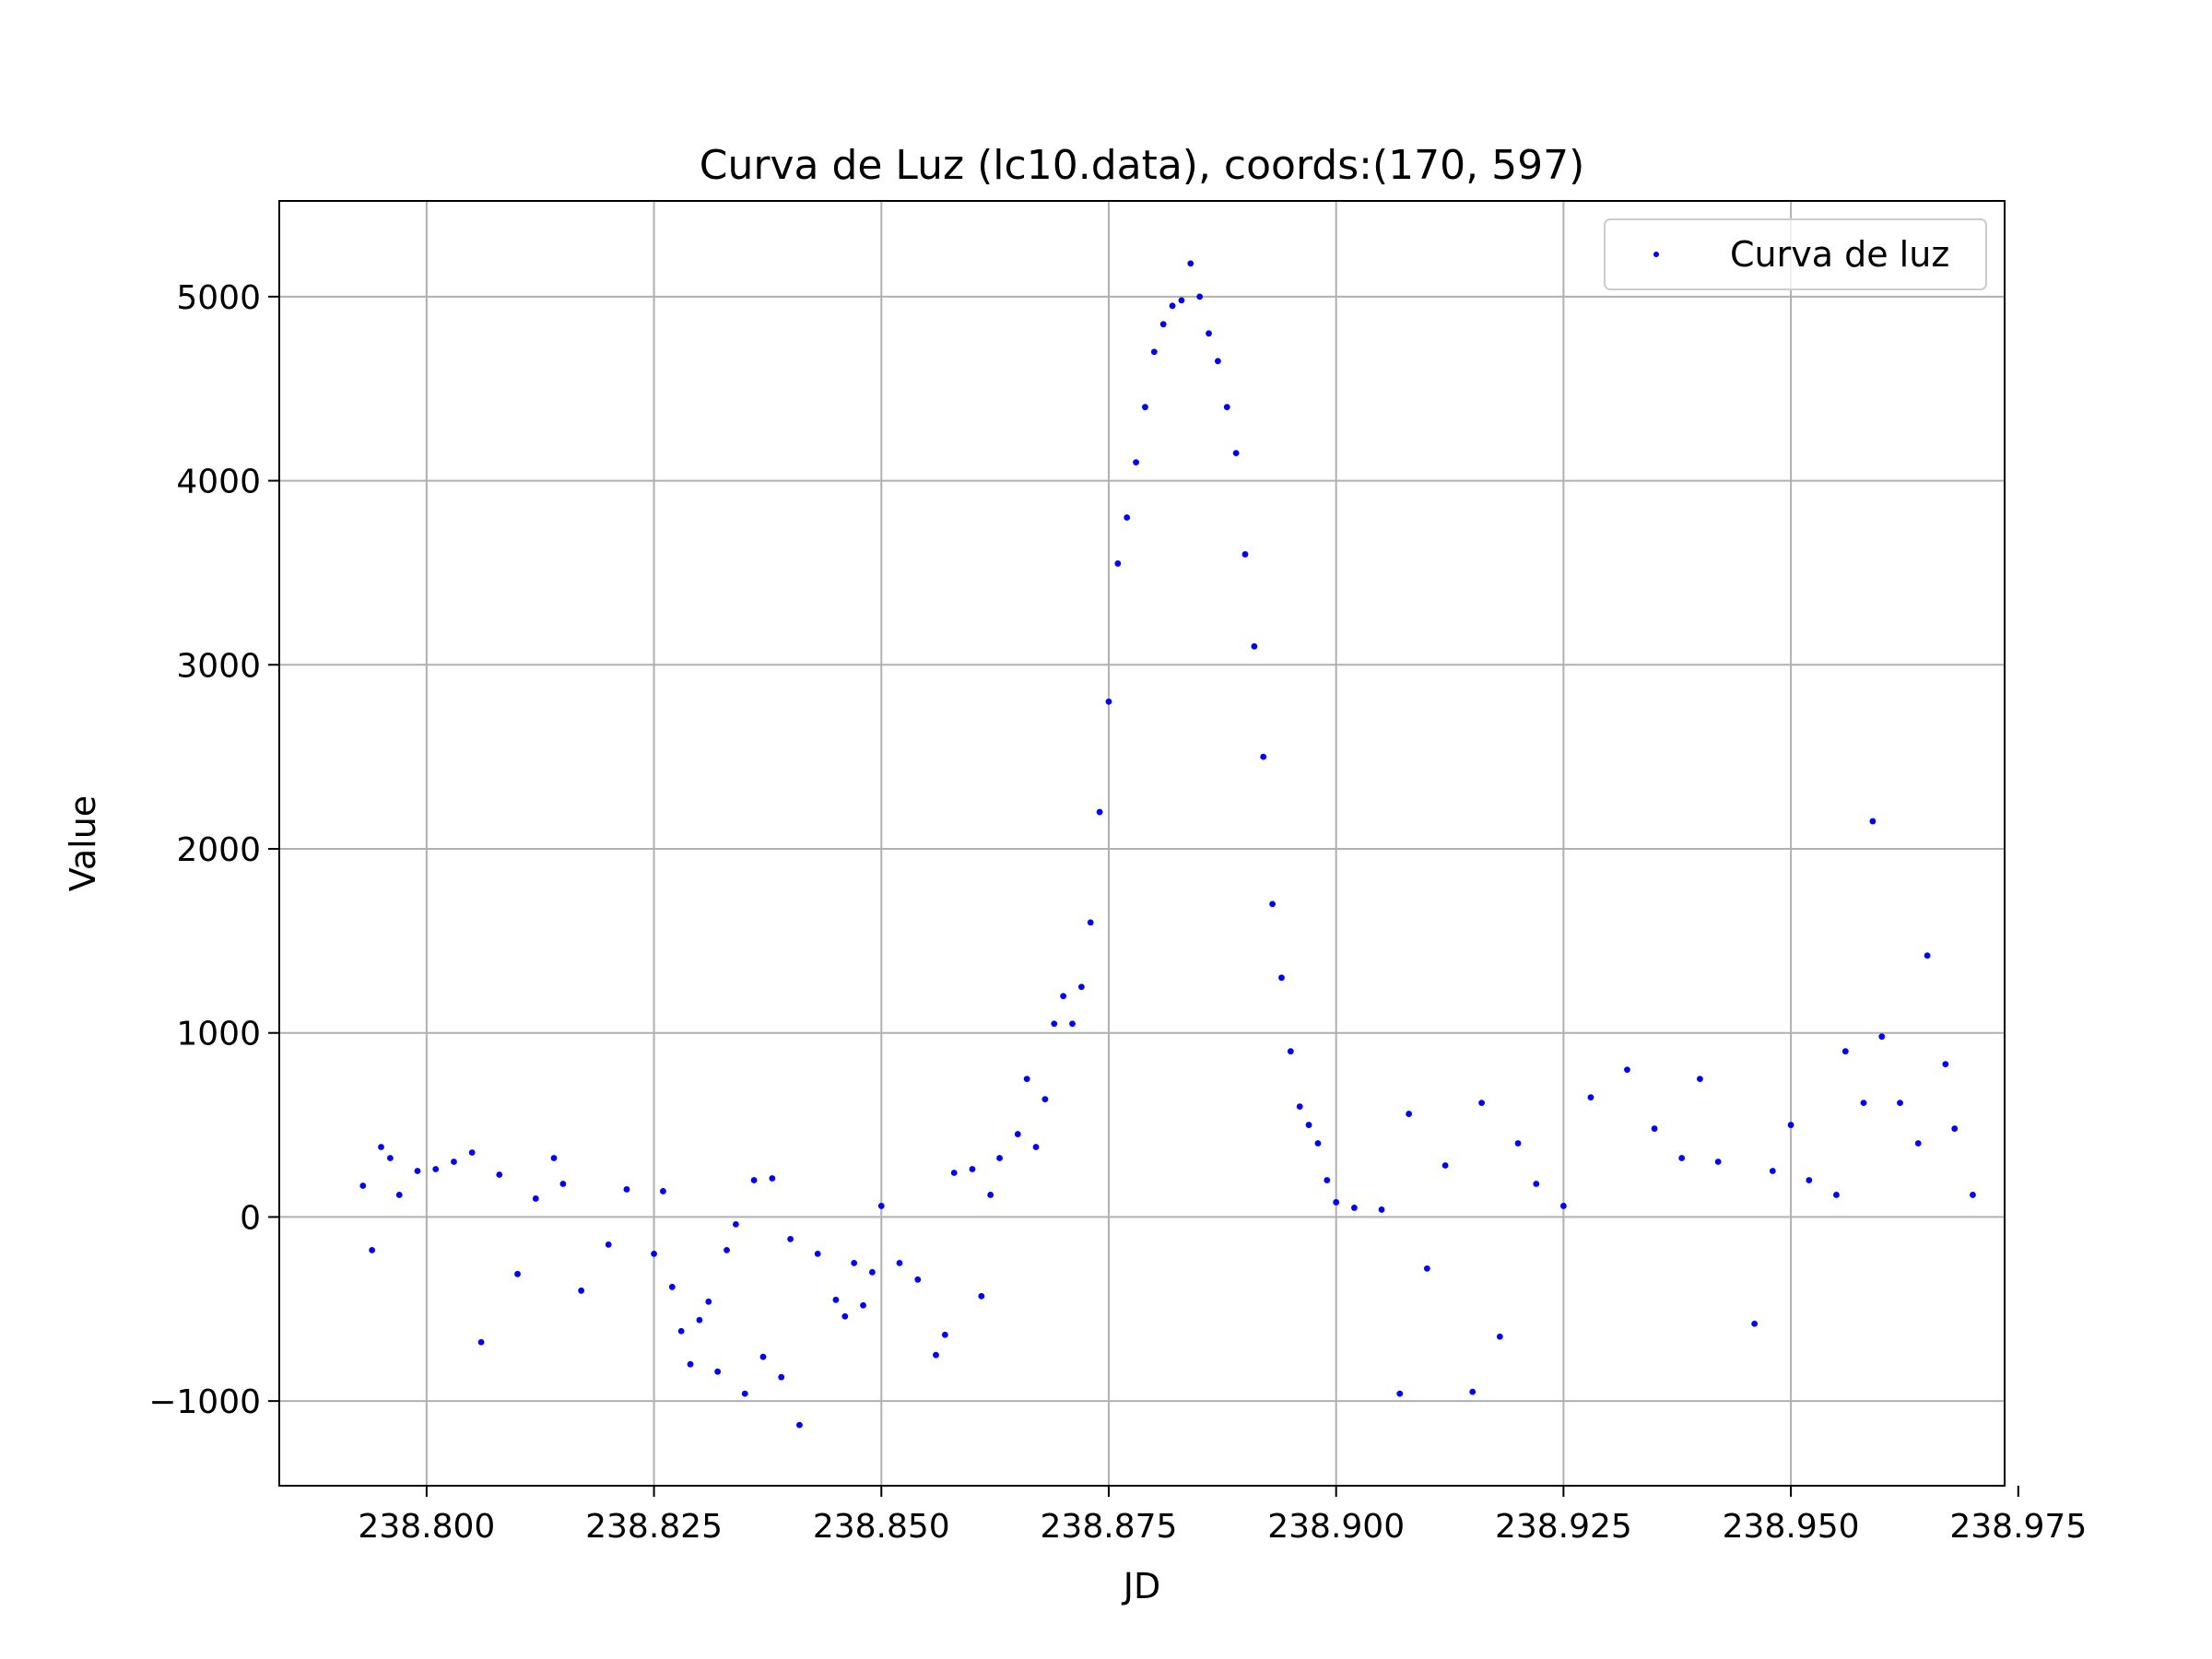  I want to click on y-tick-label: 1000, so click(218, 1034).